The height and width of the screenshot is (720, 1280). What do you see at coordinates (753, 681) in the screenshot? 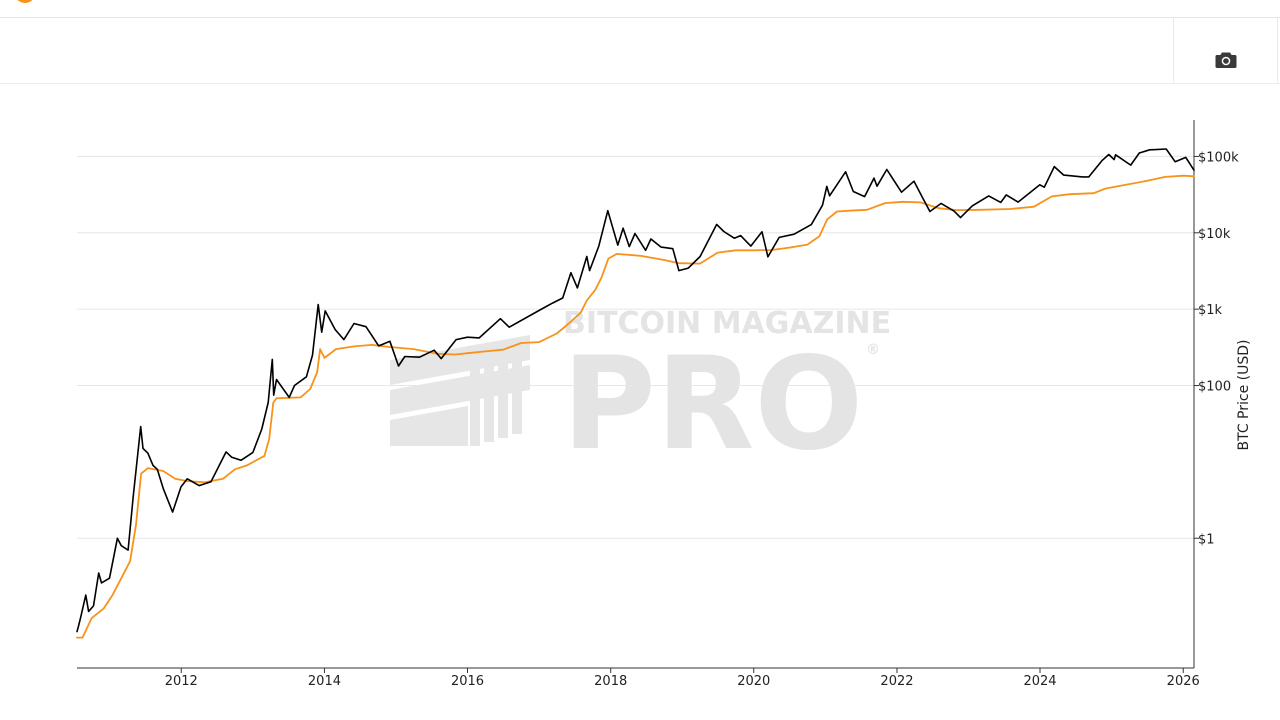
I see `x-tick-label: 2020` at bounding box center [753, 681].